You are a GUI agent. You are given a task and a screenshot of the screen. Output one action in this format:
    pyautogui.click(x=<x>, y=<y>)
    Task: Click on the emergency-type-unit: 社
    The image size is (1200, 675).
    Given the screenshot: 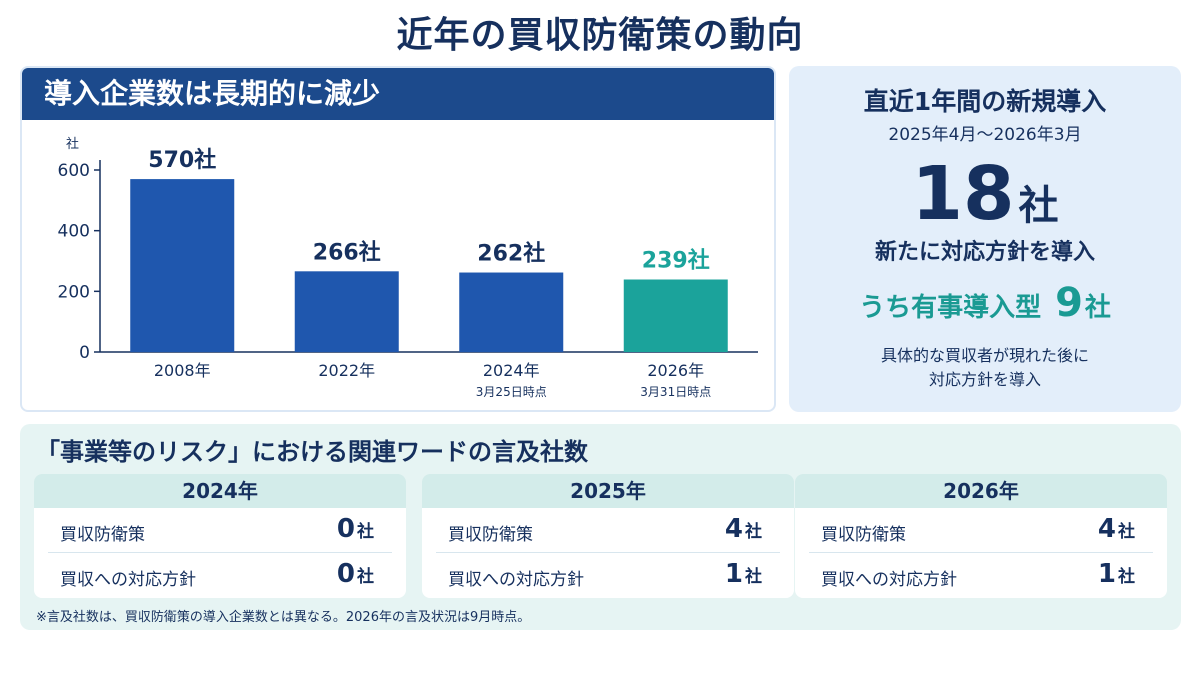 What is the action you would take?
    pyautogui.click(x=1097, y=308)
    